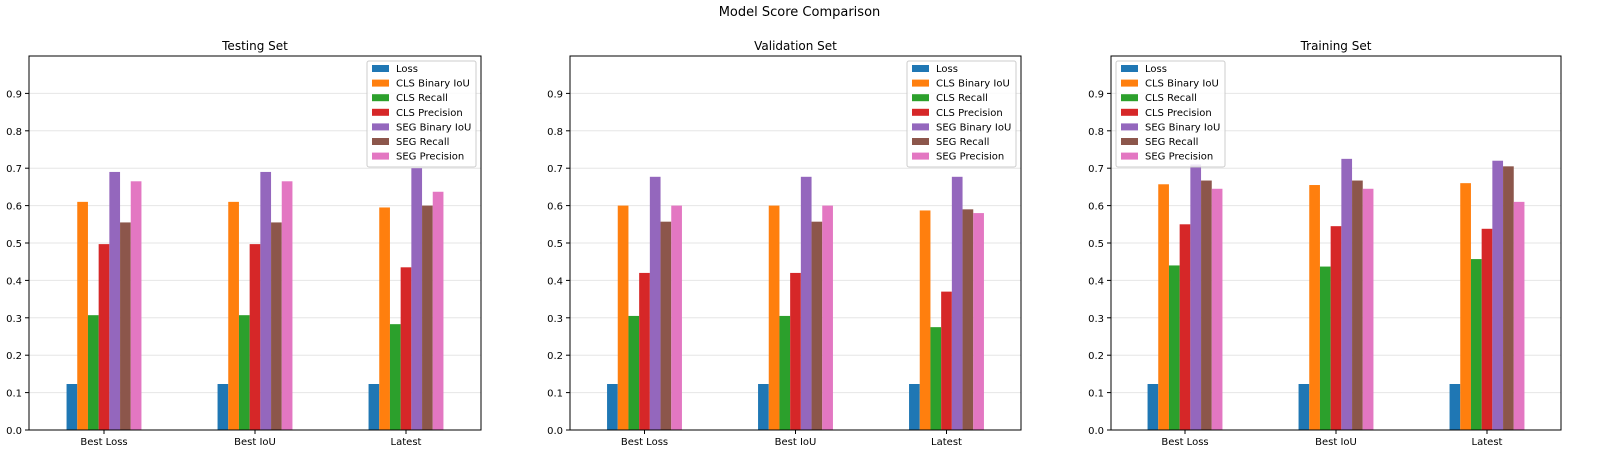 This screenshot has height=462, width=1599. What do you see at coordinates (555, 431) in the screenshot?
I see `y-tick-label: 0.0` at bounding box center [555, 431].